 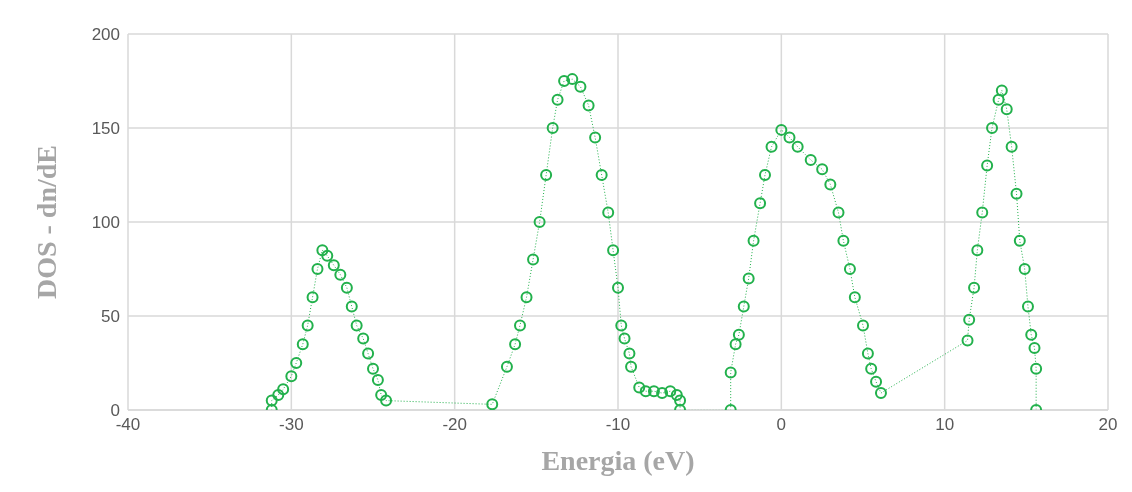 I want to click on x-tick-label: 0, so click(x=781, y=425).